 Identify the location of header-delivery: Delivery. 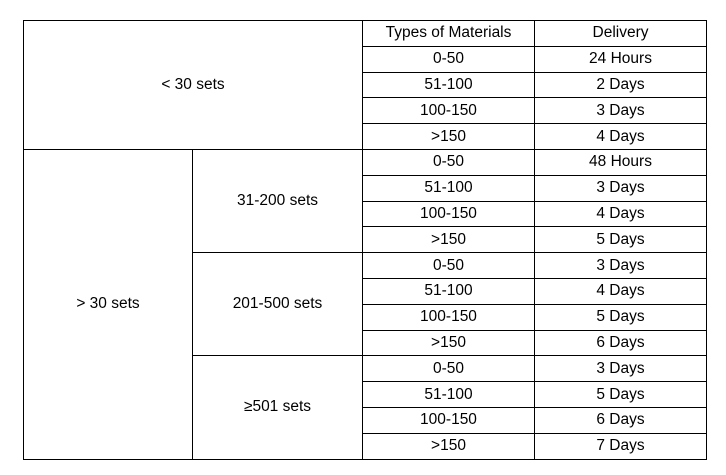
(620, 33).